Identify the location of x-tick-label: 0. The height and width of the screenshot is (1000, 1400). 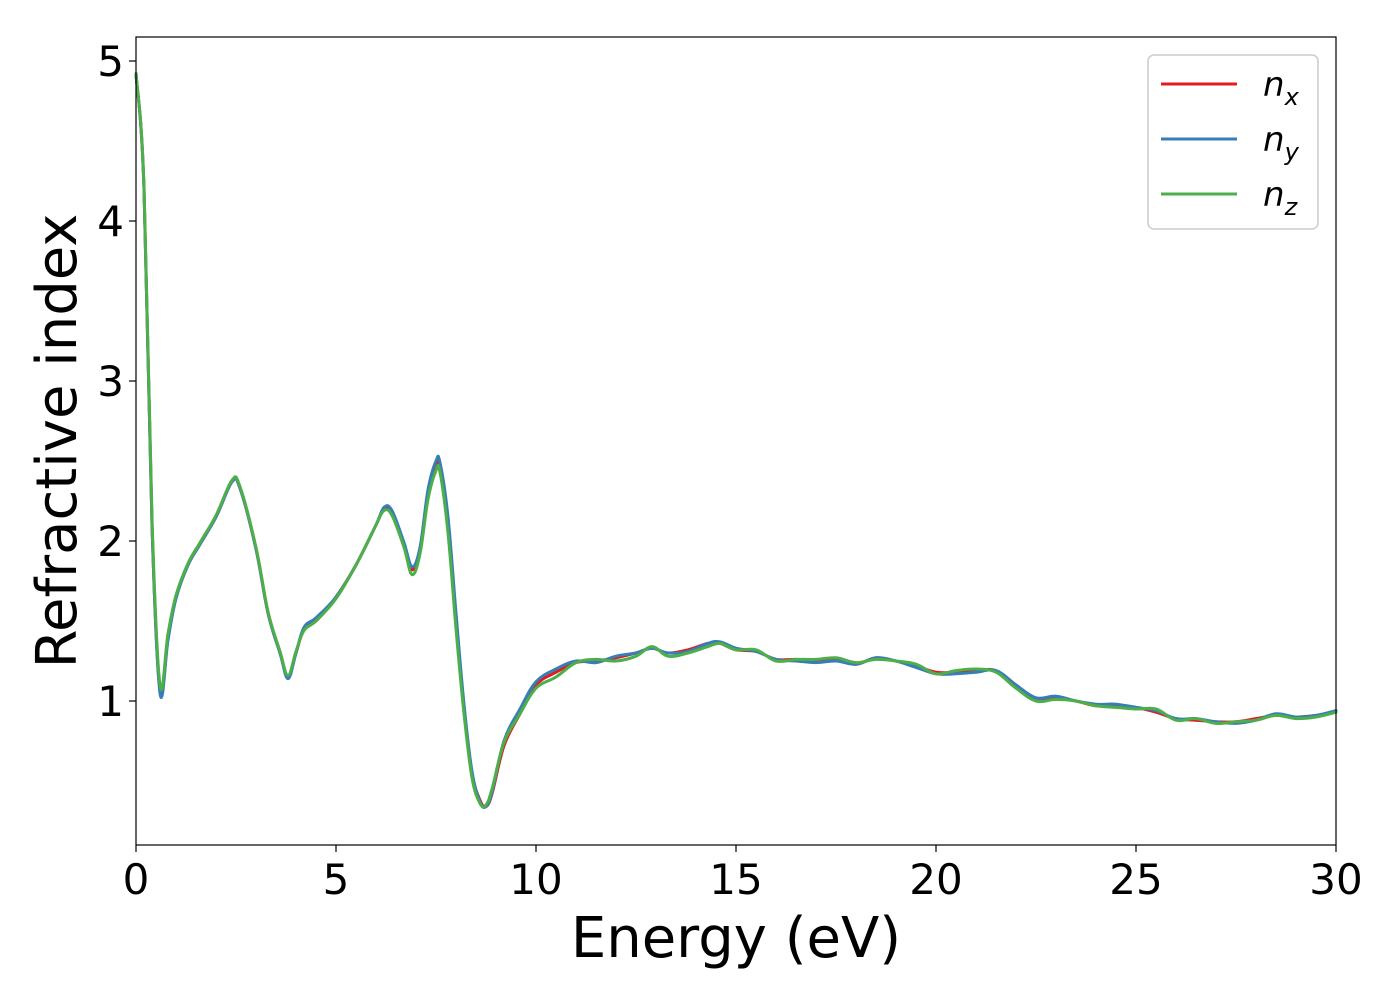
(136, 879).